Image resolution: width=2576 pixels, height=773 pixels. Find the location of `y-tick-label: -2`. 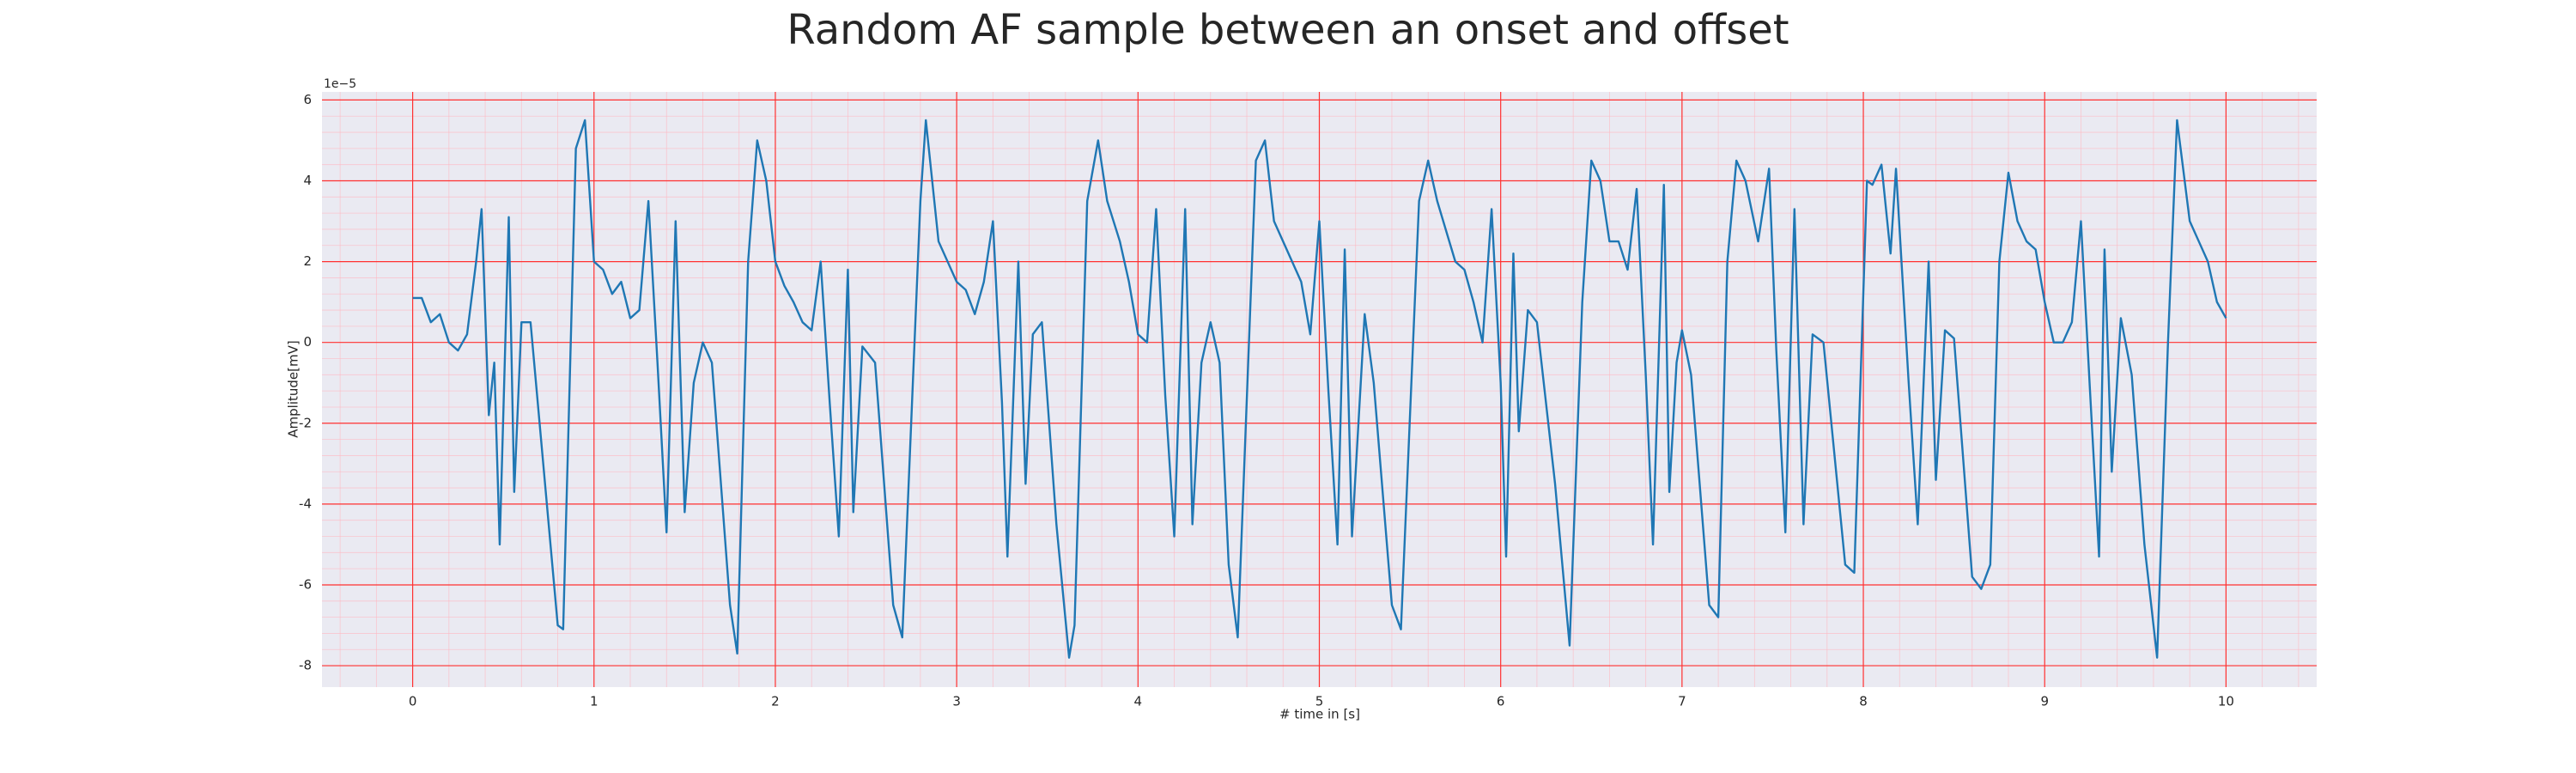

y-tick-label: -2 is located at coordinates (305, 422).